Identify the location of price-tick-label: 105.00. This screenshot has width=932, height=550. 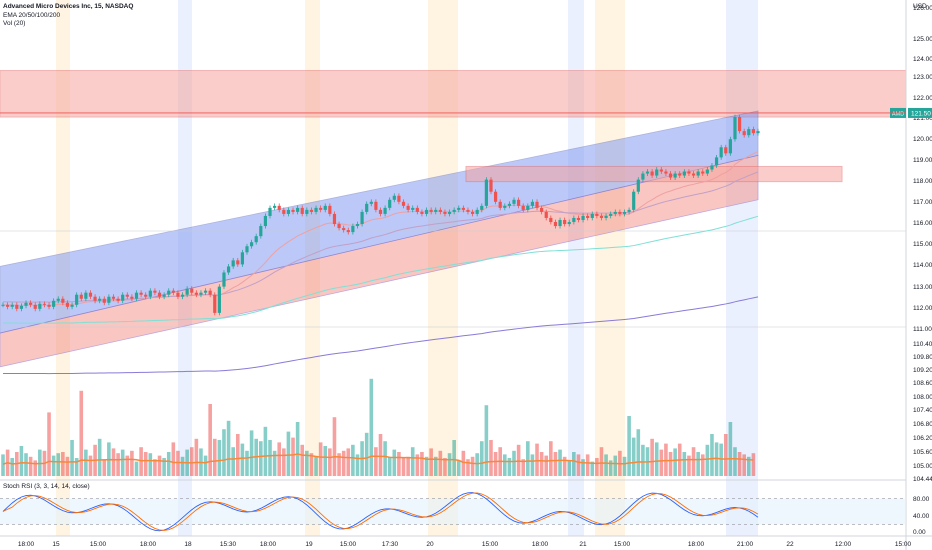
(922, 466).